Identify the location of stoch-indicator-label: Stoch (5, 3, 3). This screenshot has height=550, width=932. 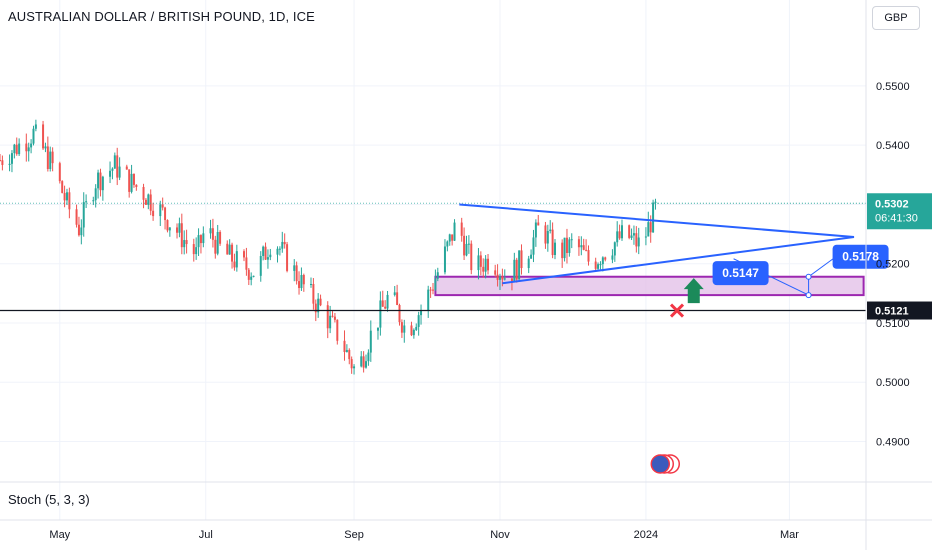
(49, 499).